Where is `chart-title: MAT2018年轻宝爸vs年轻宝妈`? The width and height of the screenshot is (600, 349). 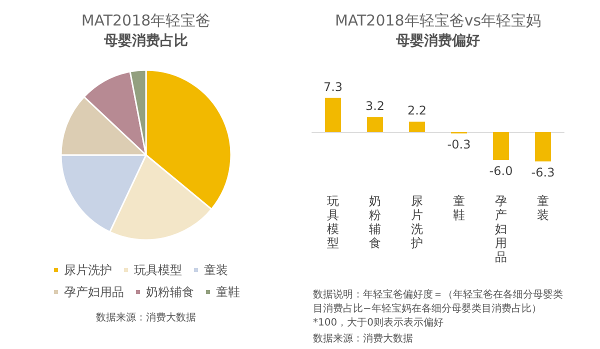 chart-title: MAT2018年轻宝爸vs年轻宝妈 is located at coordinates (438, 21).